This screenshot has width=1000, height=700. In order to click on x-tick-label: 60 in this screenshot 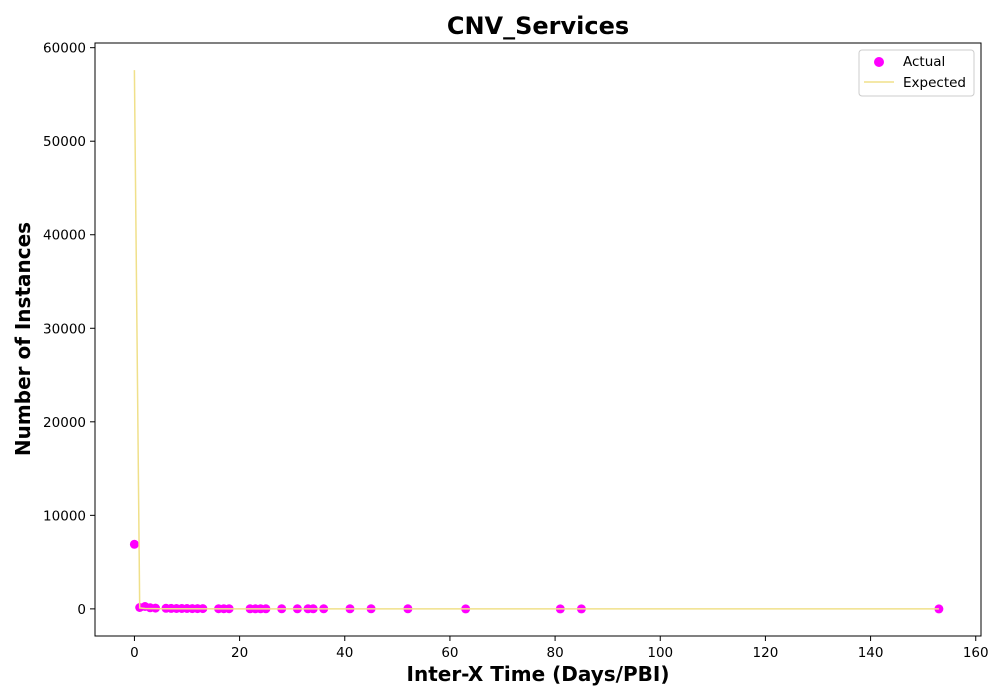, I will do `click(449, 653)`.